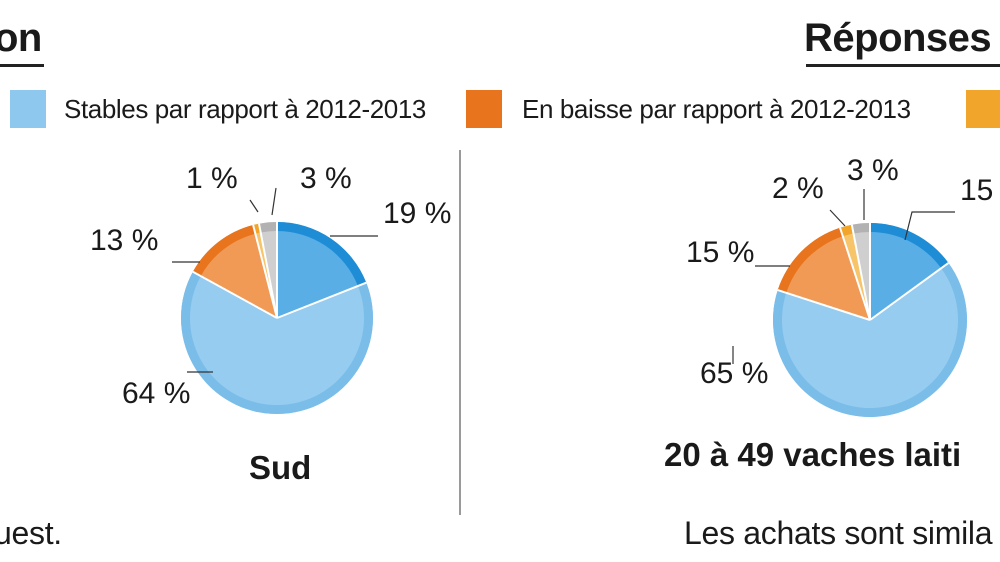 The height and width of the screenshot is (562, 1000). I want to click on slice-label: 64 %, so click(156, 393).